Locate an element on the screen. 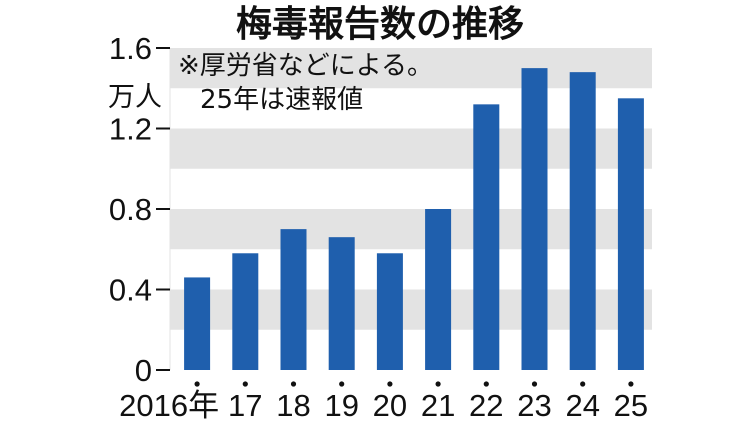  chart-title: 梅毒報告数の推移 is located at coordinates (380, 24).